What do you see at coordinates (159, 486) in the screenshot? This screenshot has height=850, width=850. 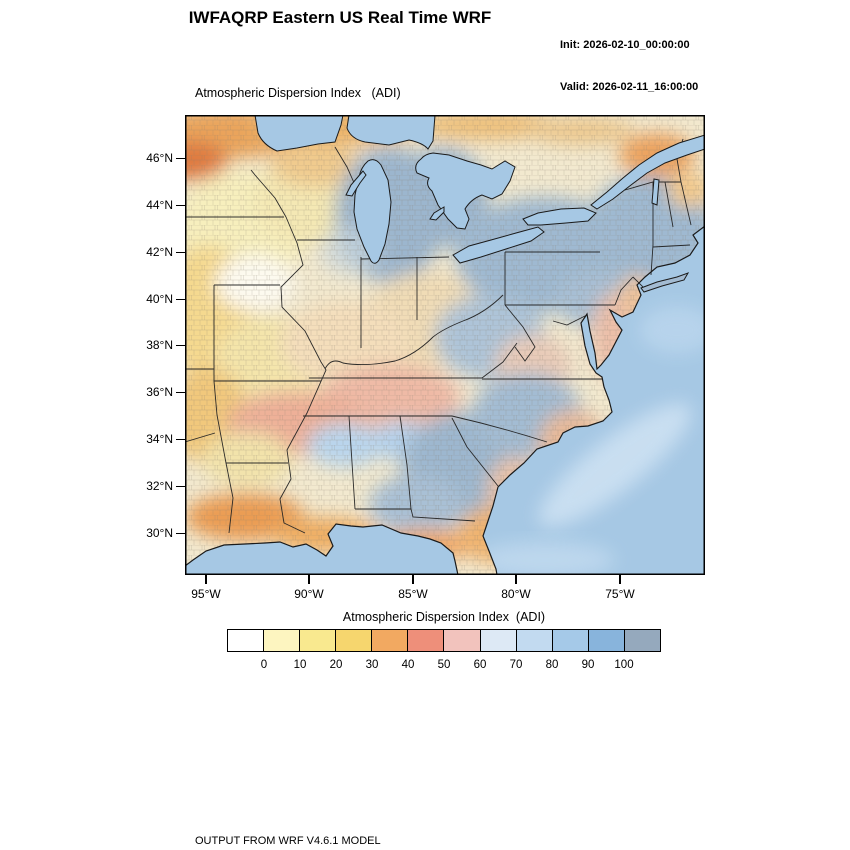 I see `lat-tick-label: 32°N` at bounding box center [159, 486].